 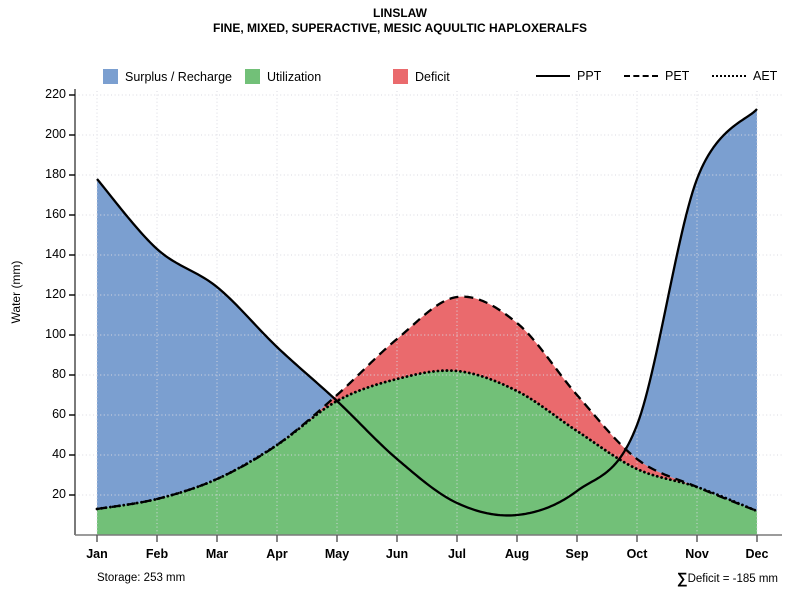 What do you see at coordinates (55, 214) in the screenshot?
I see `y-tick-label-160: 160` at bounding box center [55, 214].